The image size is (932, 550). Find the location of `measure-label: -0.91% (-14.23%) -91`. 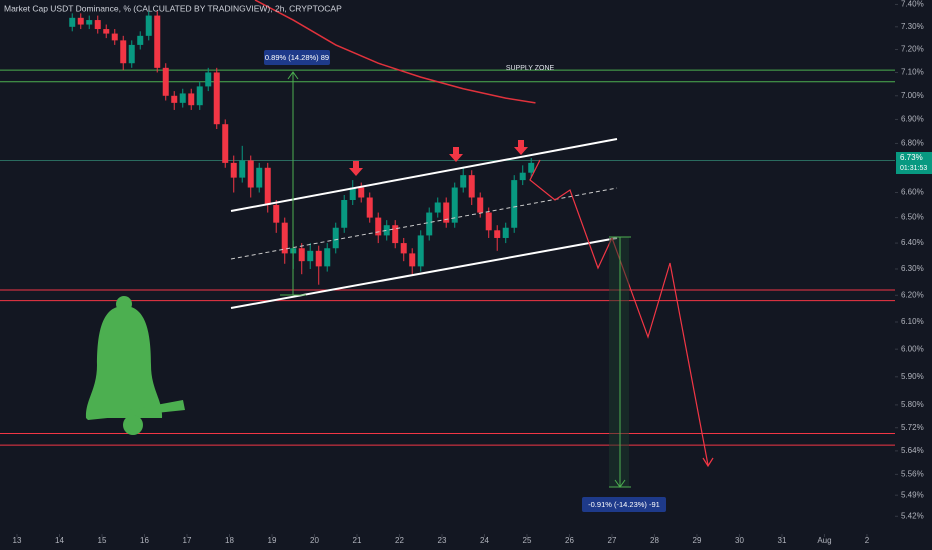

measure-label: -0.91% (-14.23%) -91 is located at coordinates (624, 504).